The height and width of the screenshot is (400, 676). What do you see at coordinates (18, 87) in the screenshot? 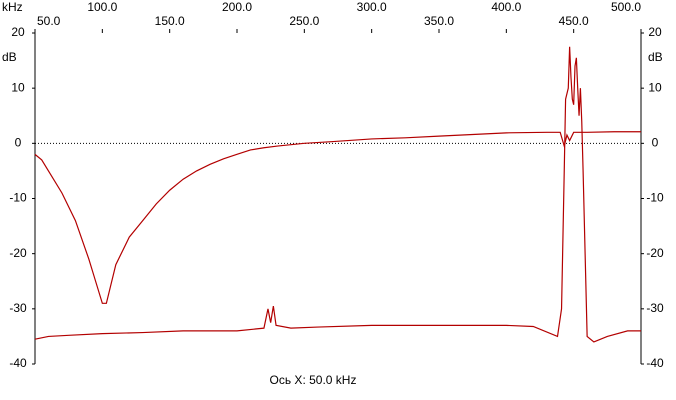
I see `y-tick-label: 10` at bounding box center [18, 87].